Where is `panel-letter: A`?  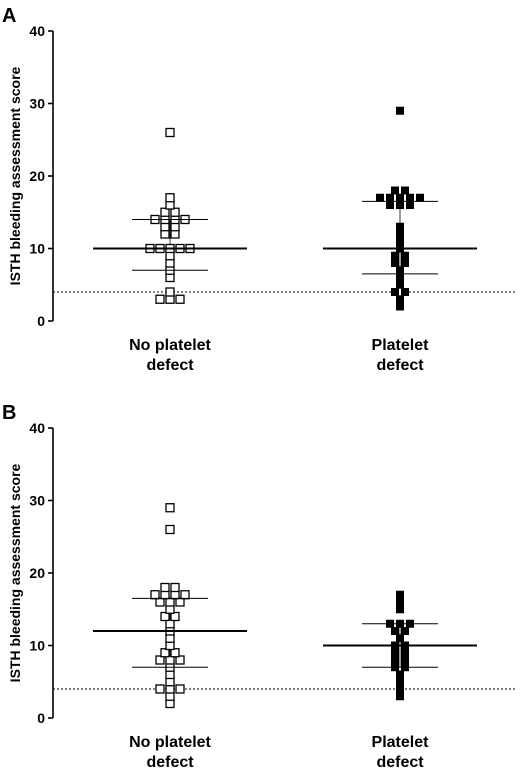 panel-letter: A is located at coordinates (9, 16).